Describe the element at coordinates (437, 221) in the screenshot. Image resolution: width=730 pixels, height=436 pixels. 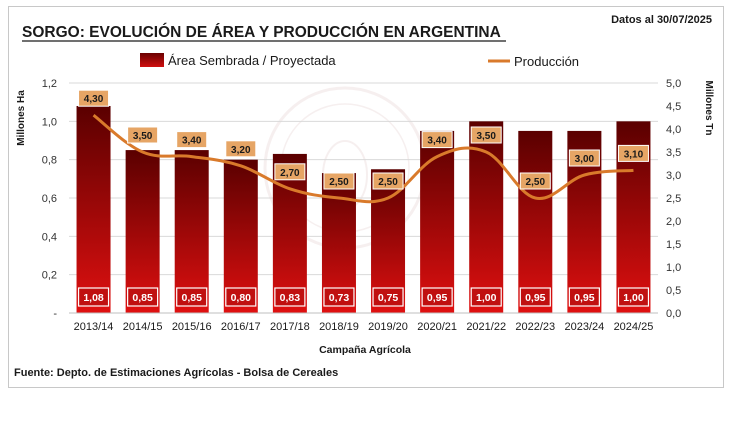
I see `bar-2020/21` at that location.